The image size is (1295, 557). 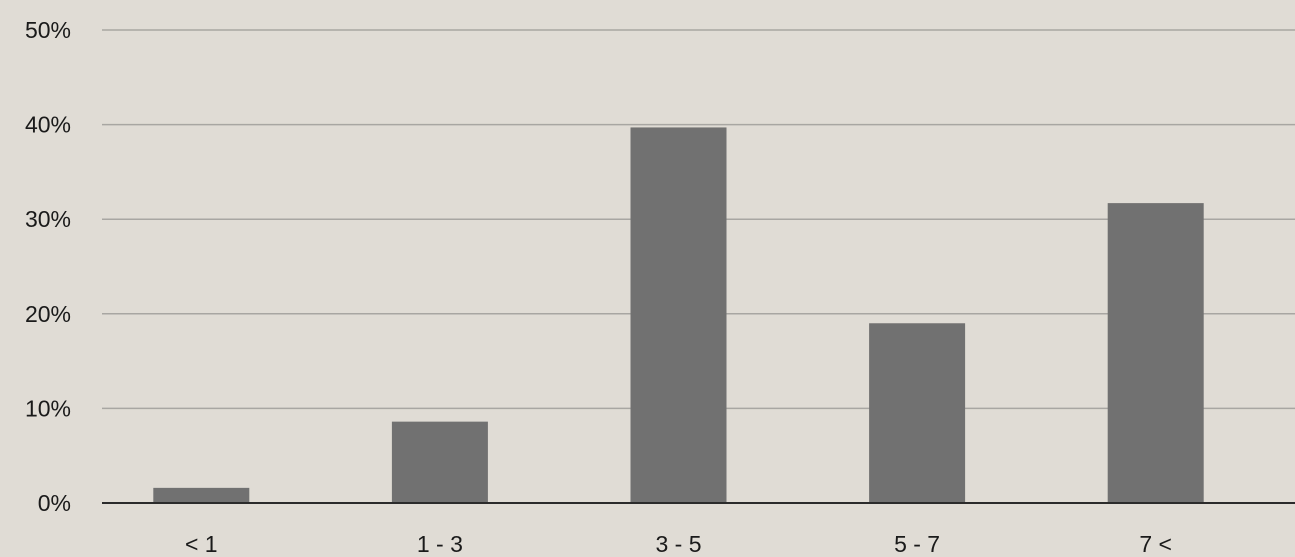 I want to click on x-tick-label: < 1, so click(x=201, y=544).